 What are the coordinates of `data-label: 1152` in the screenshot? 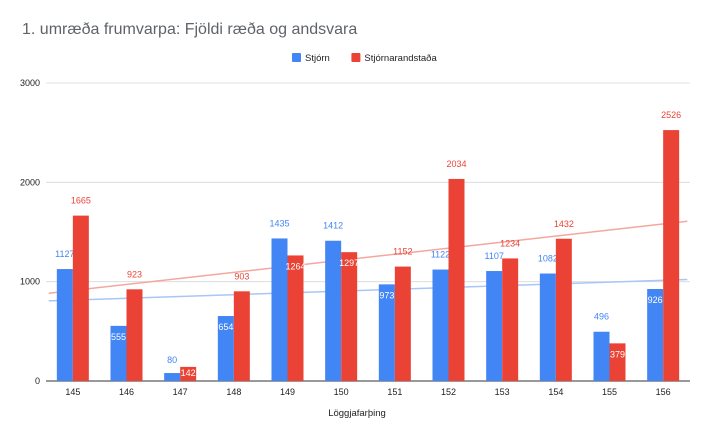 It's located at (402, 252).